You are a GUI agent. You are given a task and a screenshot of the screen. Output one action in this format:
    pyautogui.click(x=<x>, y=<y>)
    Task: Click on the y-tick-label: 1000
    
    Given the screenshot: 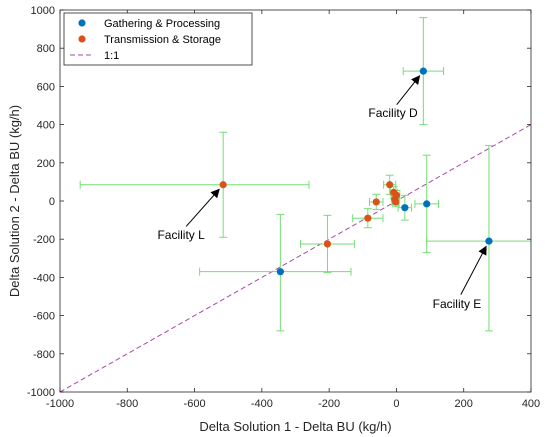 What is the action you would take?
    pyautogui.click(x=43, y=11)
    